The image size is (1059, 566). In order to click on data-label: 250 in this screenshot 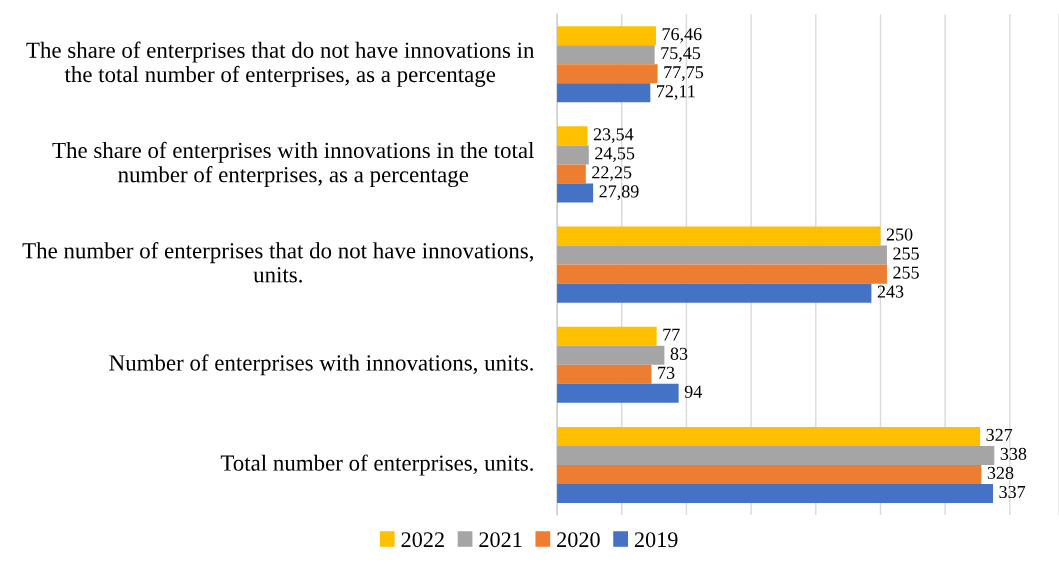, I will do `click(899, 234)`.